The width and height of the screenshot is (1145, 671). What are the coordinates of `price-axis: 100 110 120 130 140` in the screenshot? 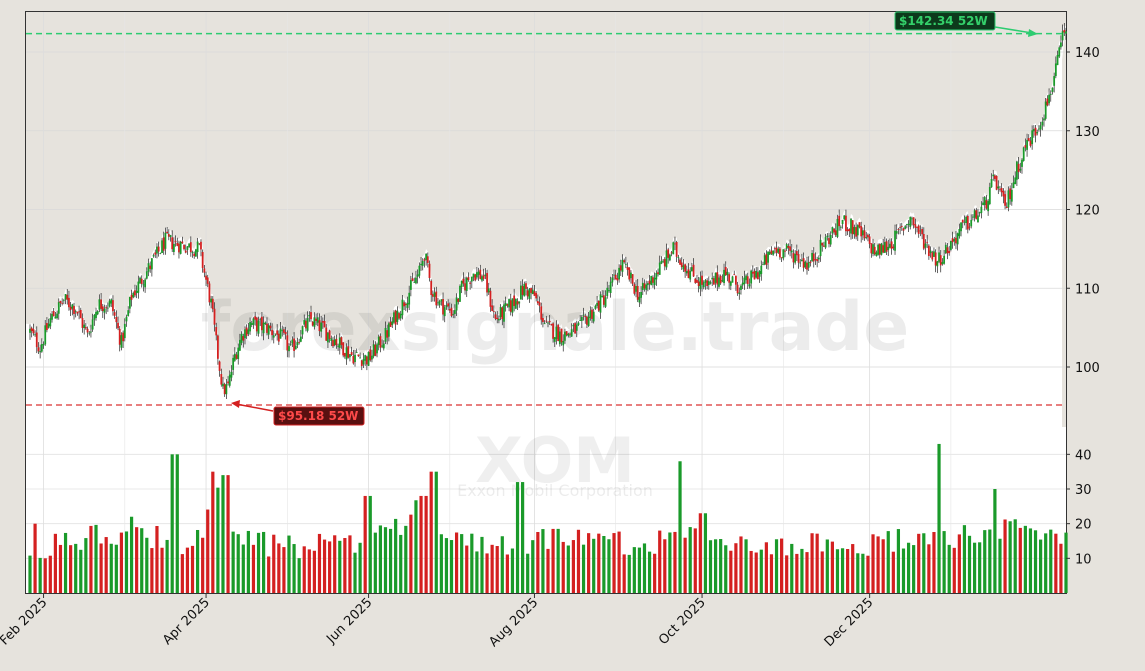 It's located at (1083, 211).